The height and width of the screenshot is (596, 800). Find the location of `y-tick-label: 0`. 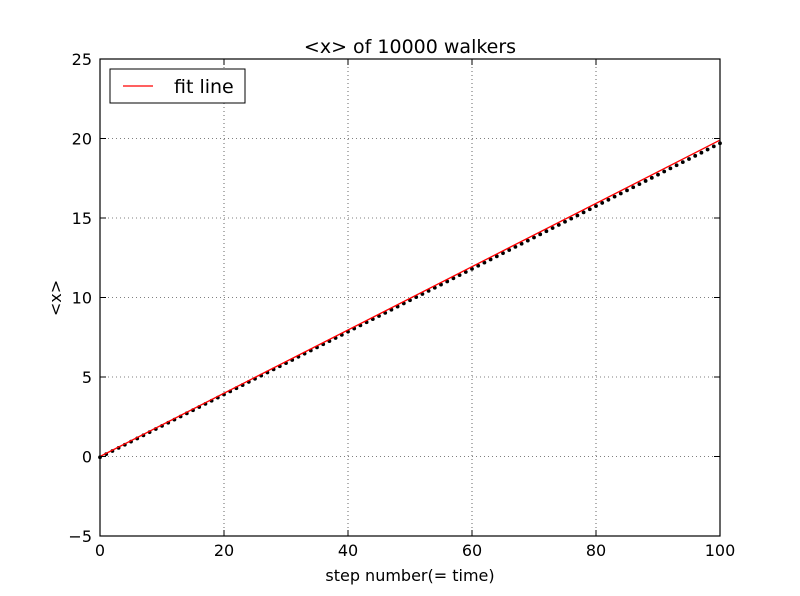

y-tick-label: 0 is located at coordinates (87, 457).